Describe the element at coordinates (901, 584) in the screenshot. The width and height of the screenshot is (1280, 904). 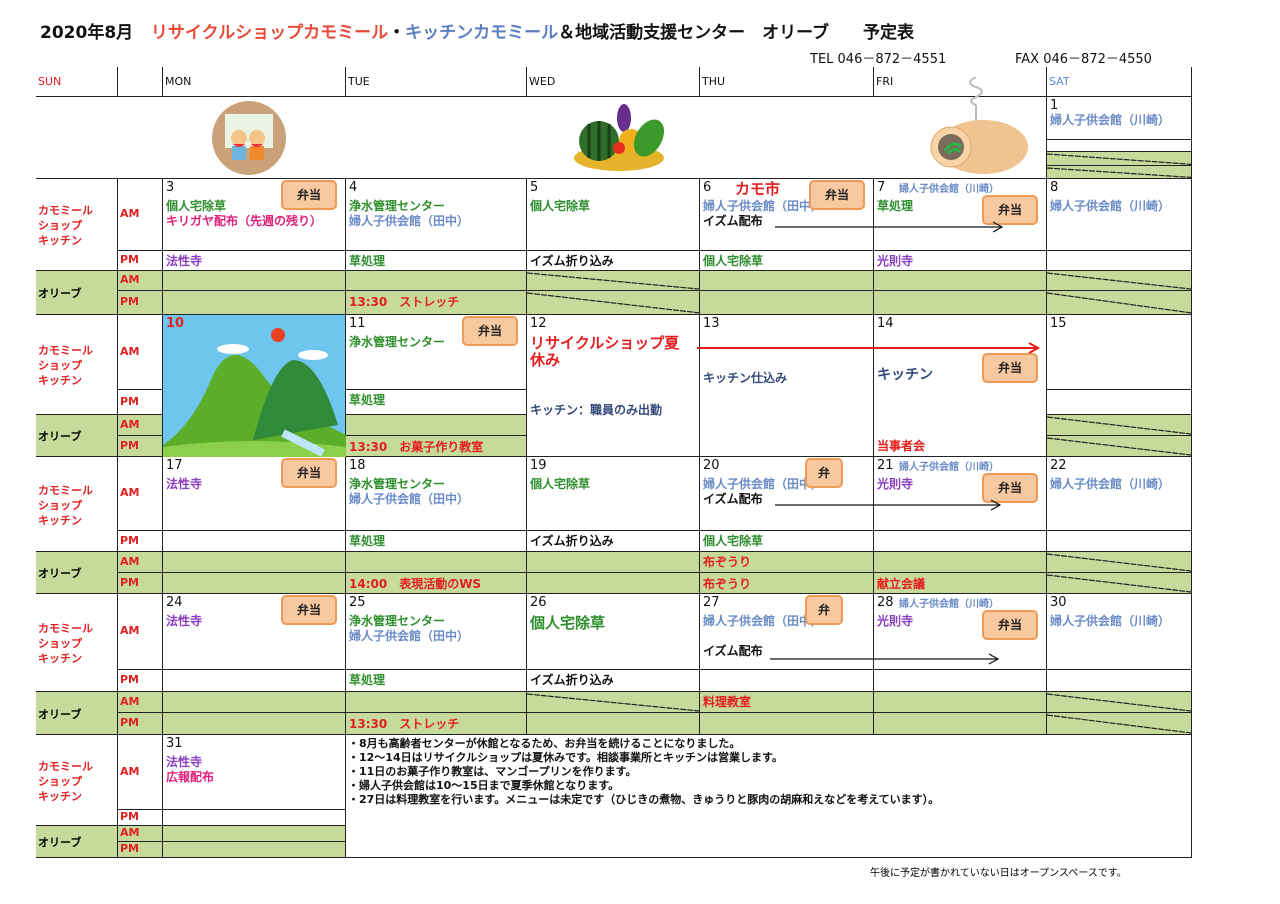
I see `olive-pm-entry: 献立会議` at that location.